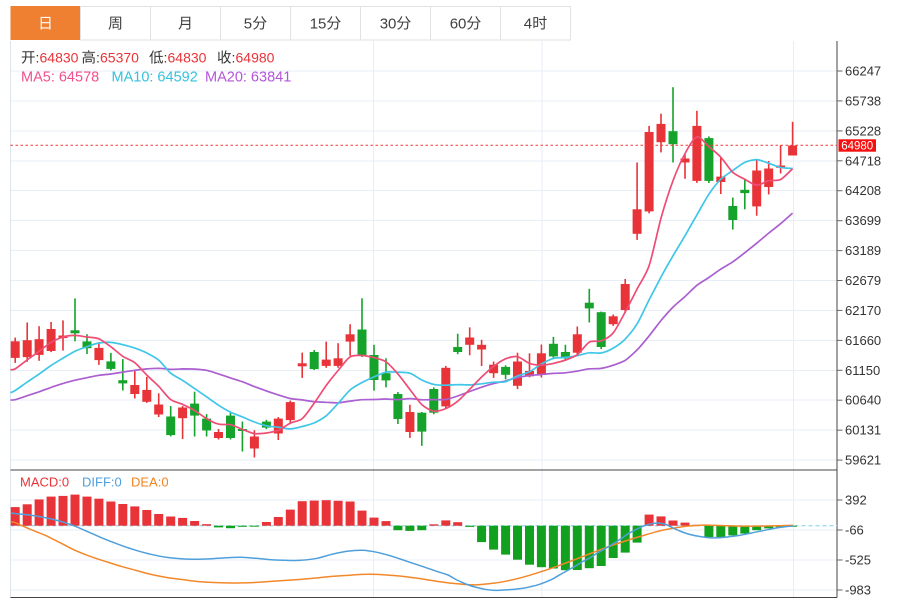 The height and width of the screenshot is (607, 916). I want to click on svg-text: 61150, so click(862, 370).